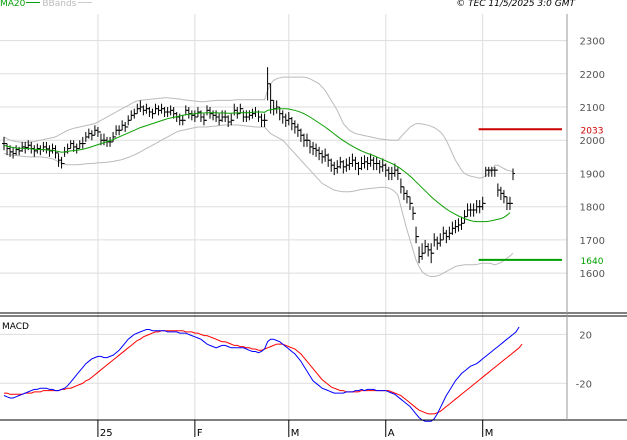  What do you see at coordinates (283, 358) in the screenshot?
I see `macd-grid` at bounding box center [283, 358].